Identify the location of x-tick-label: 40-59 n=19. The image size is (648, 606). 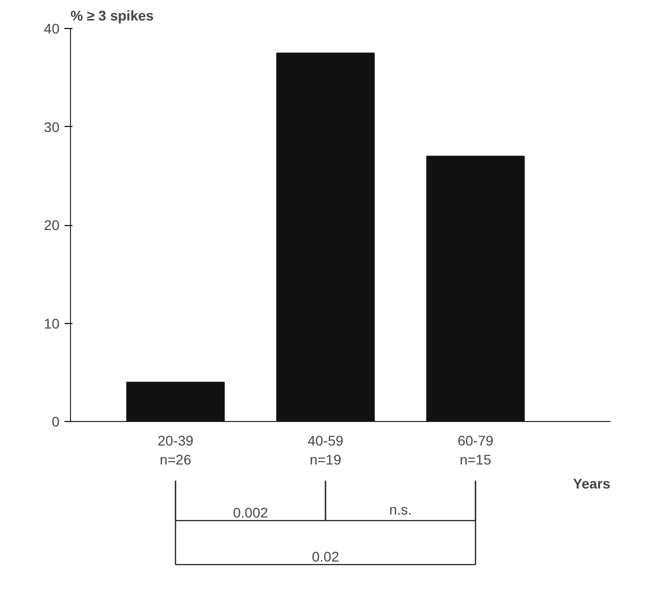
(326, 450).